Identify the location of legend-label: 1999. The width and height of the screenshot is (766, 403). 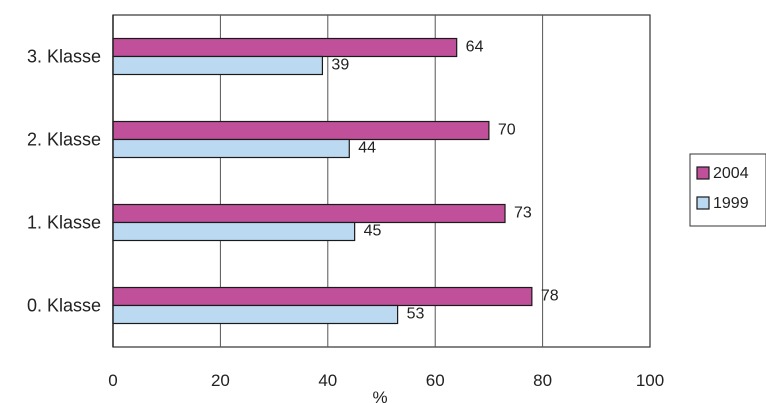
(731, 203).